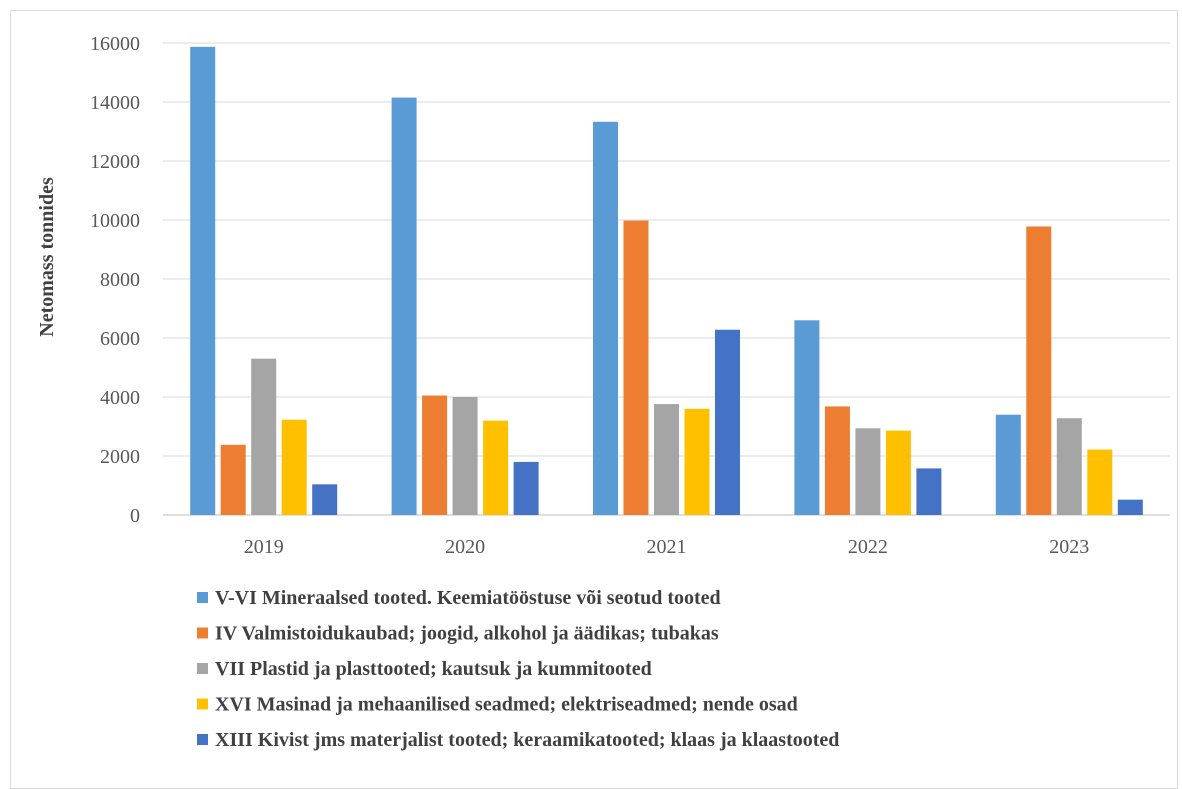 Image resolution: width=1182 pixels, height=789 pixels. What do you see at coordinates (868, 547) in the screenshot?
I see `x-tick-label: 2022` at bounding box center [868, 547].